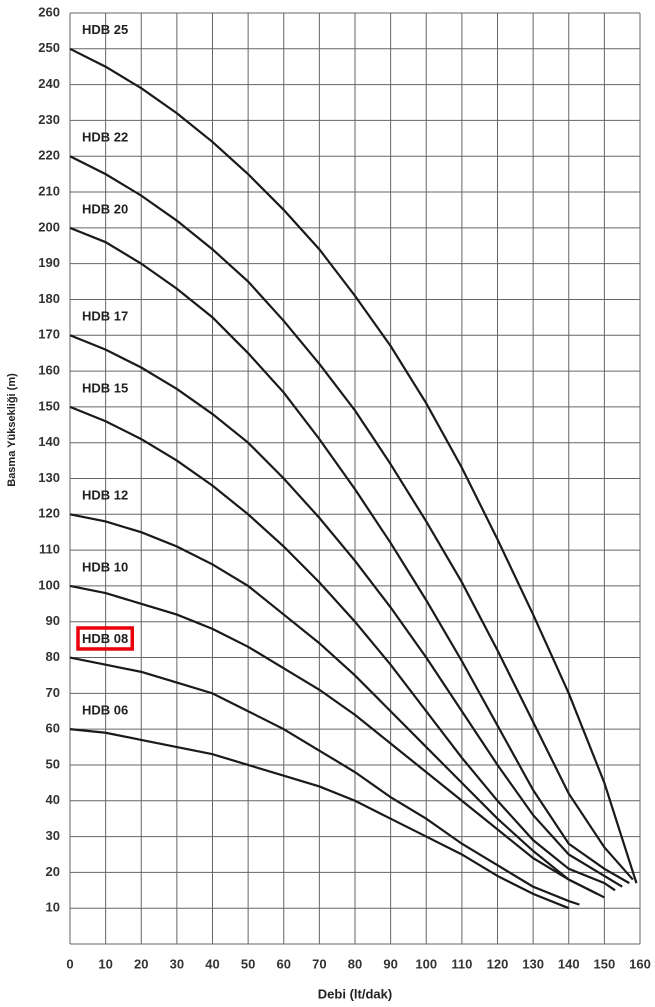  I want to click on y-tick-label: 60, so click(53, 728).